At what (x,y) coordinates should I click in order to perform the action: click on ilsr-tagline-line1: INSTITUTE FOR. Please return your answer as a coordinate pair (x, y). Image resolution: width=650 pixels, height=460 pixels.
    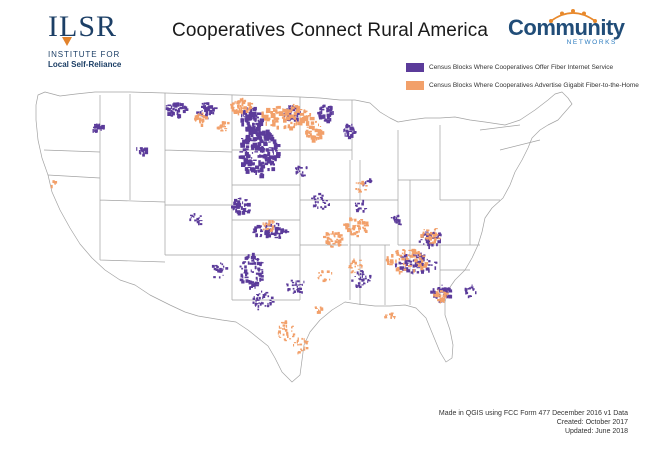
    Looking at the image, I should click on (84, 54).